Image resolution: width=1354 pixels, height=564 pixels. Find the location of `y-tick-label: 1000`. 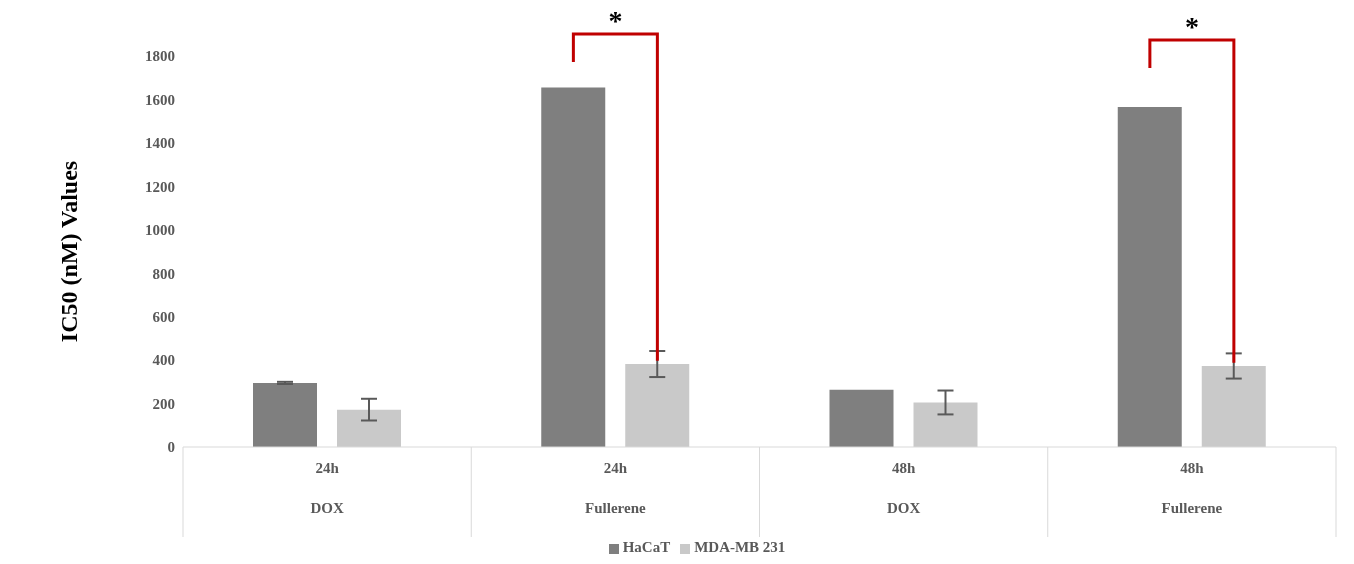

y-tick-label: 1000 is located at coordinates (160, 230).